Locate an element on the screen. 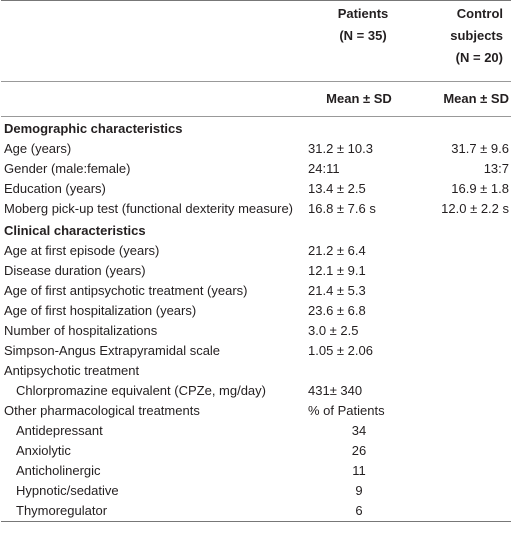 The width and height of the screenshot is (512, 540). header-text: Patients is located at coordinates (363, 13).